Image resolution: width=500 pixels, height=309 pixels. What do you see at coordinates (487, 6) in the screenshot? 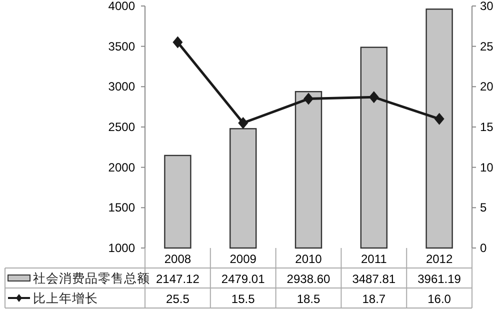
I see `y2-tick-label: 30` at bounding box center [487, 6].